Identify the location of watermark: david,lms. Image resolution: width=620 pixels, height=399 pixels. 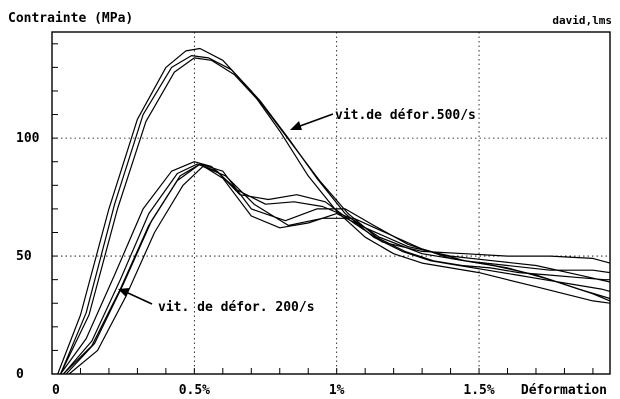
(582, 20).